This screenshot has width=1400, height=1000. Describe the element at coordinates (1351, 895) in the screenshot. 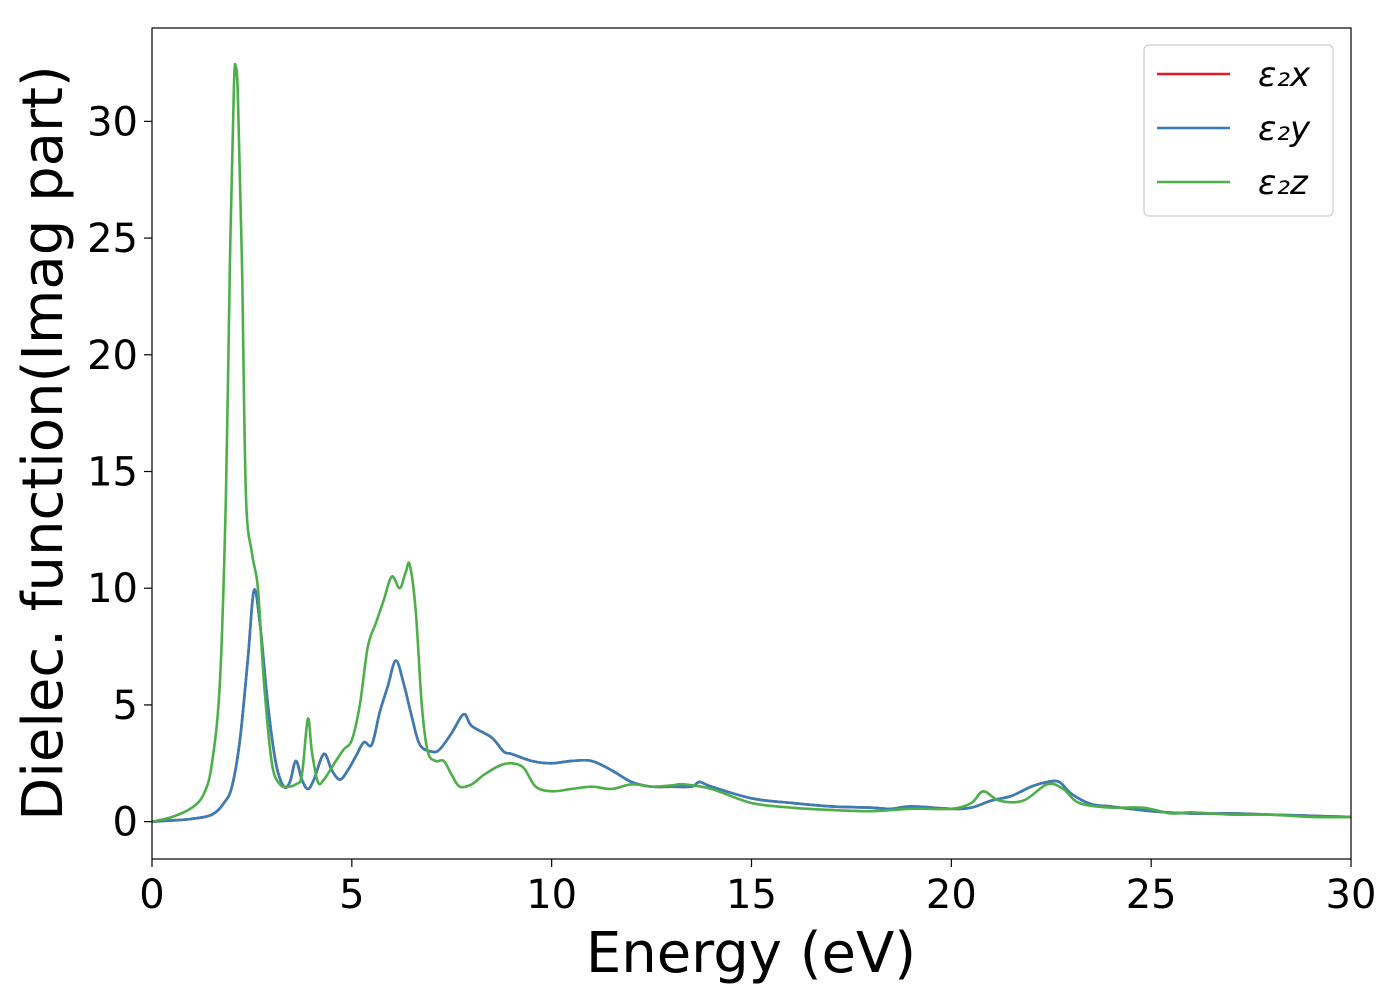

I see `x-tick-label: 30` at that location.